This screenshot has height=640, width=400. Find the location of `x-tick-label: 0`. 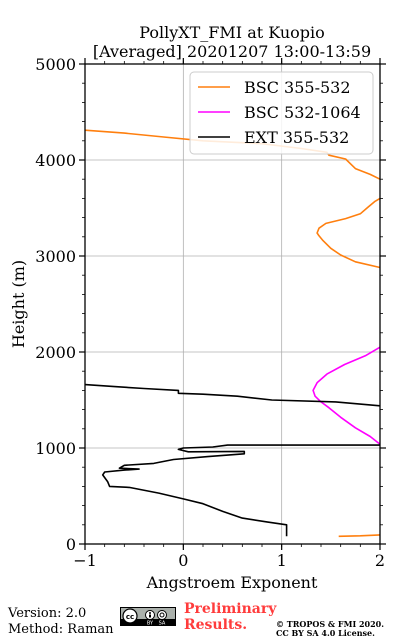

x-tick-label: 0 is located at coordinates (183, 560).